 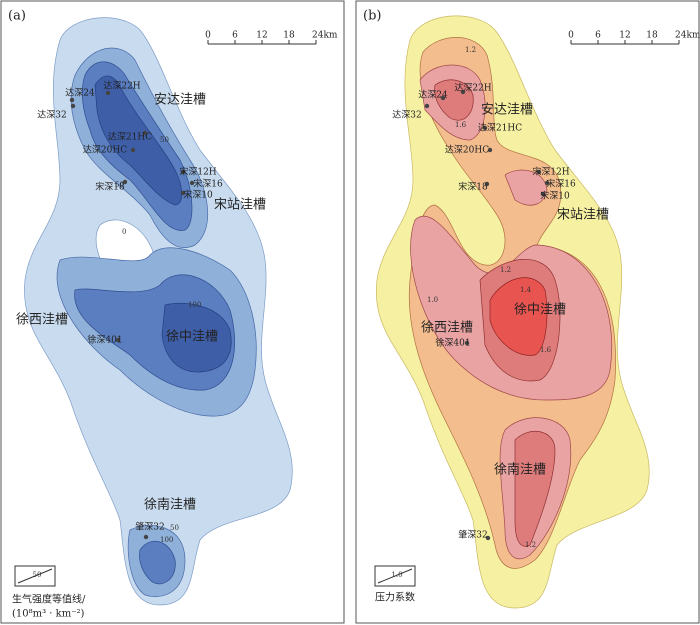 I want to click on legend-caption: (10⁸m³ · km⁻²), so click(x=48, y=614).